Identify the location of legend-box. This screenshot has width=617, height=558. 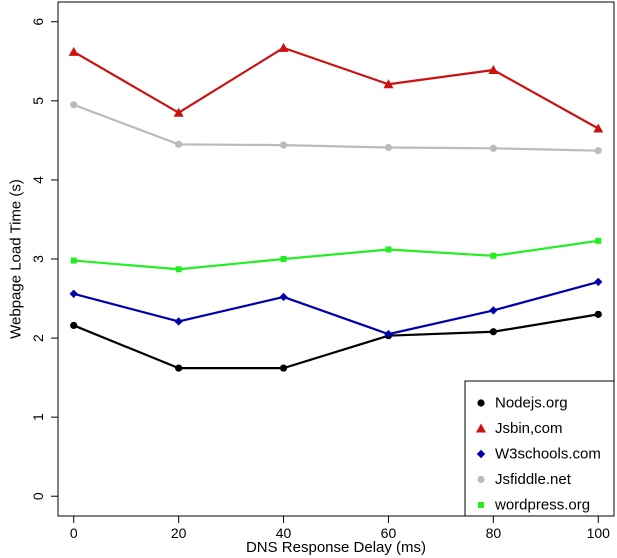
(539, 448).